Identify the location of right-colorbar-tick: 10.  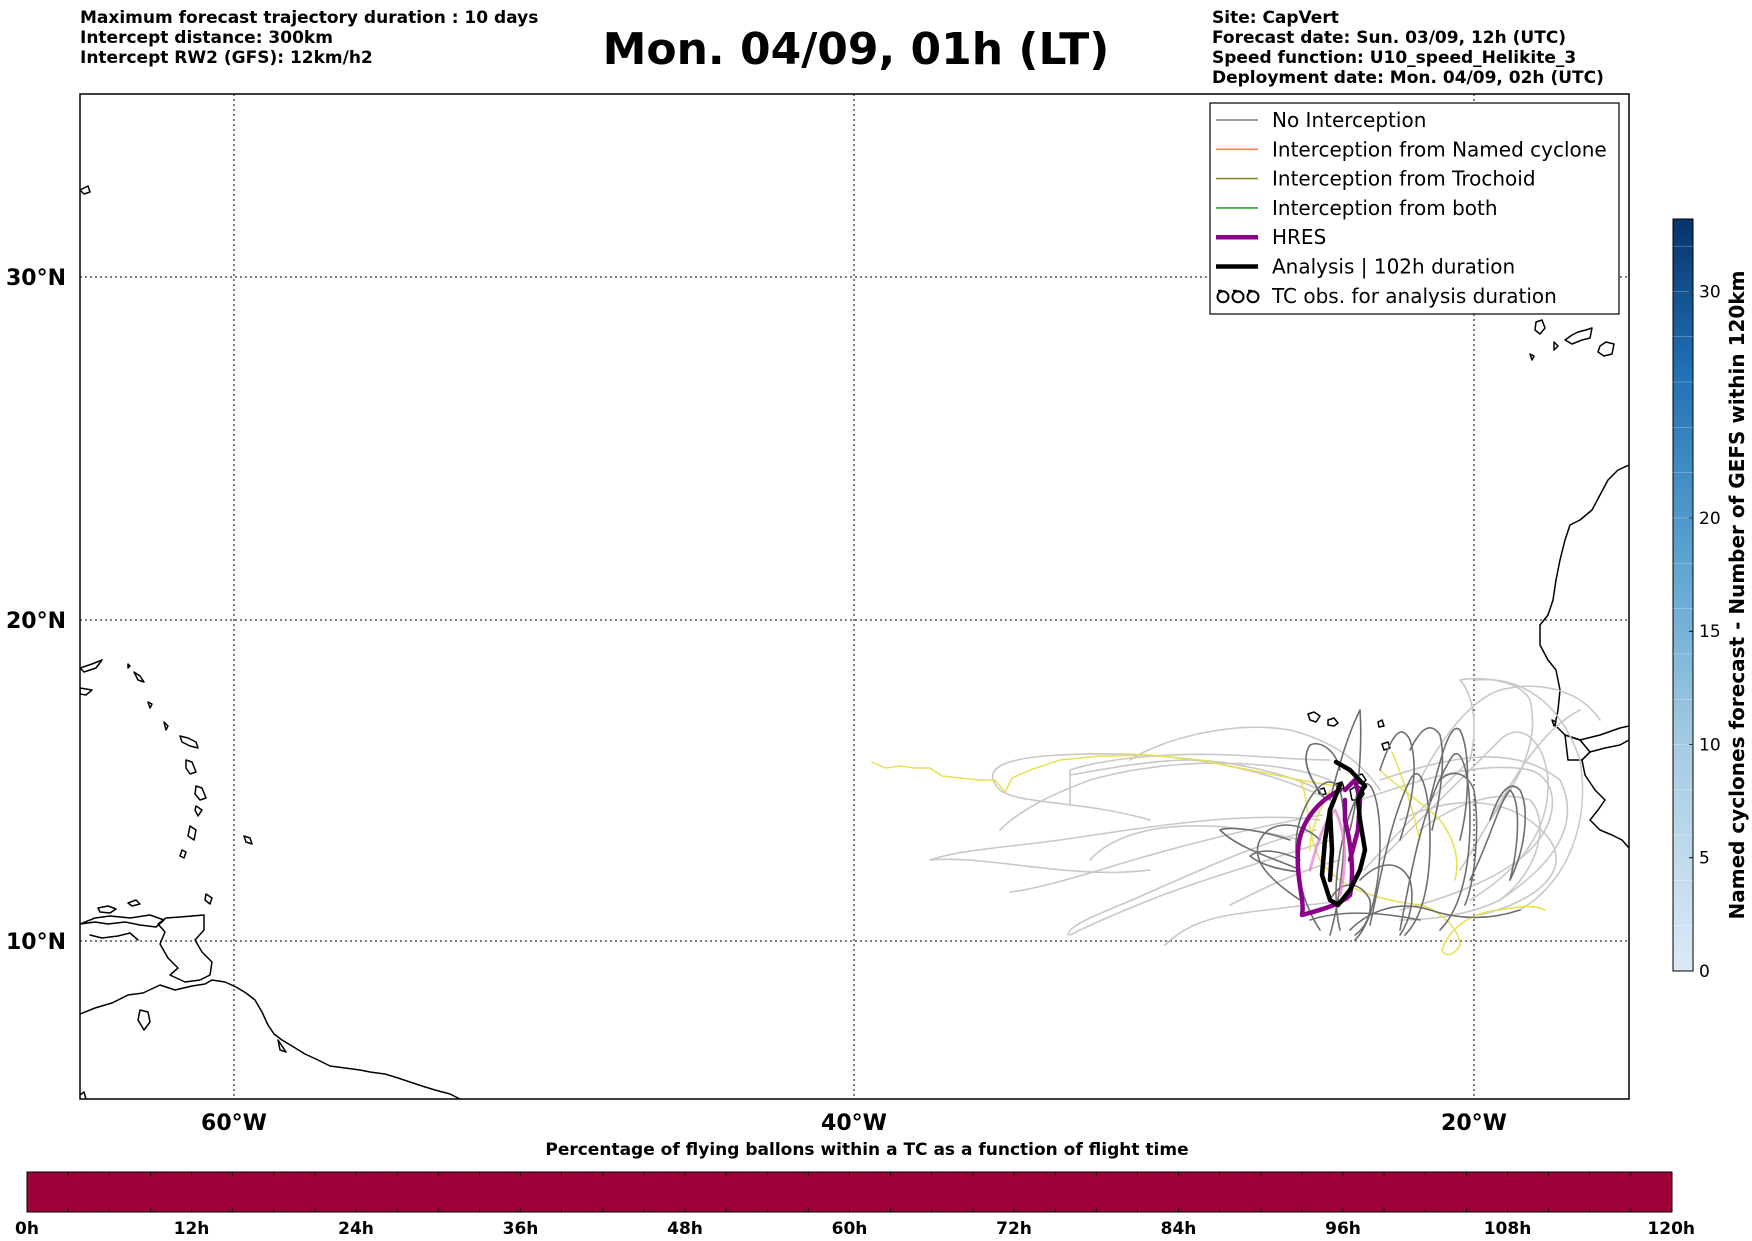
(1705, 745).